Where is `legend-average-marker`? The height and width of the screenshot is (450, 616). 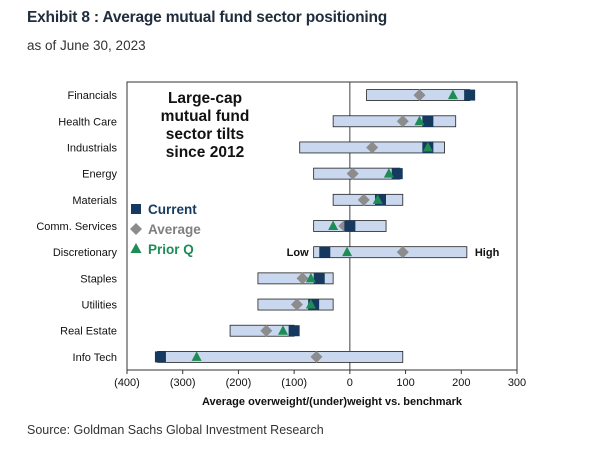
legend-average-marker is located at coordinates (136, 229).